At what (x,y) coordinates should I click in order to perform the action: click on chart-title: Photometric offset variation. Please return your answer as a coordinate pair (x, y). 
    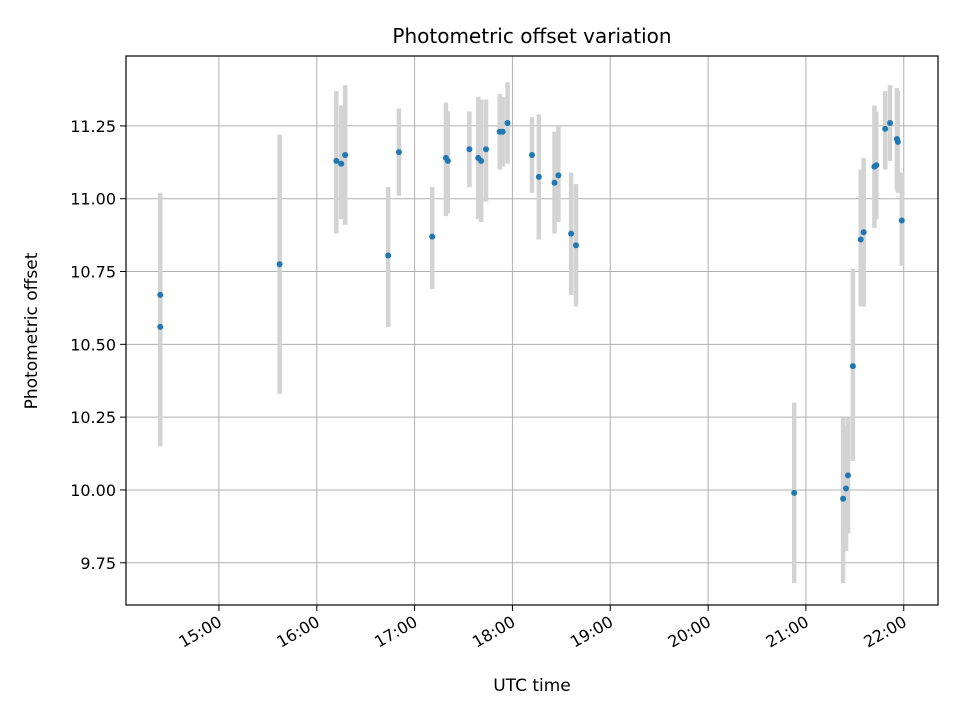
    Looking at the image, I should click on (531, 36).